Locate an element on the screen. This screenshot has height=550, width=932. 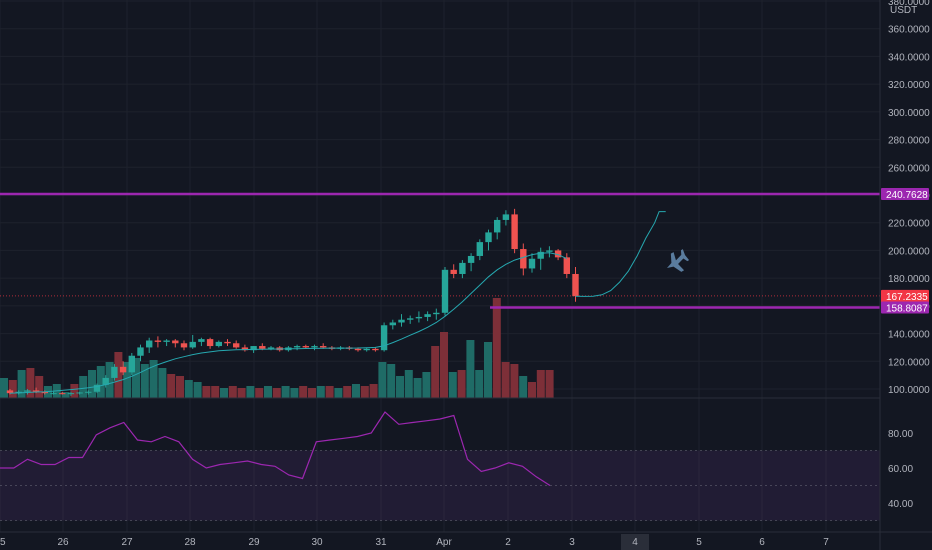
price-tick-label: 220.0000 is located at coordinates (909, 224).